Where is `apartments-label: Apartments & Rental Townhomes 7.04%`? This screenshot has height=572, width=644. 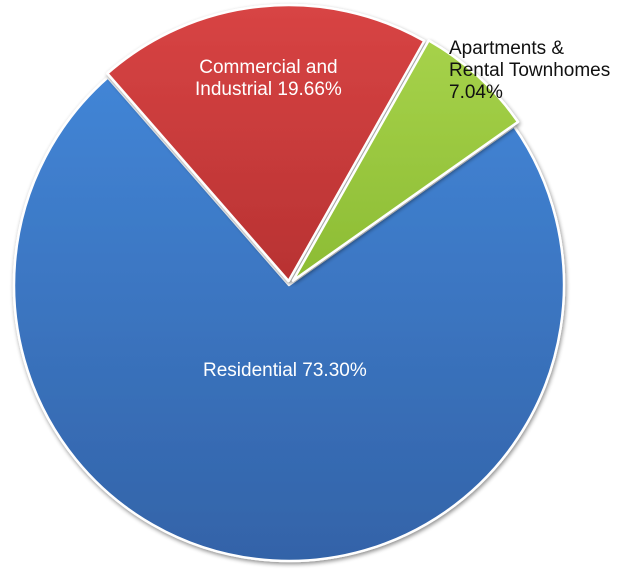 apartments-label: Apartments & Rental Townhomes 7.04% is located at coordinates (529, 71).